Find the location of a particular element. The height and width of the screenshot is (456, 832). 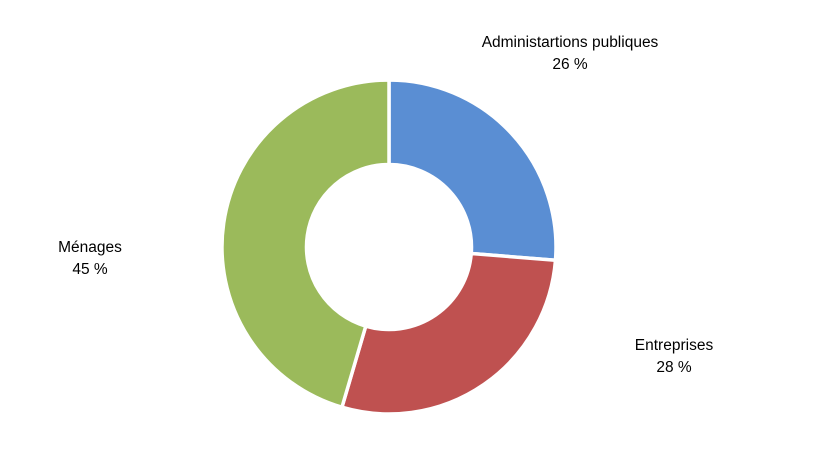

data-label-category: Entreprises is located at coordinates (674, 345).